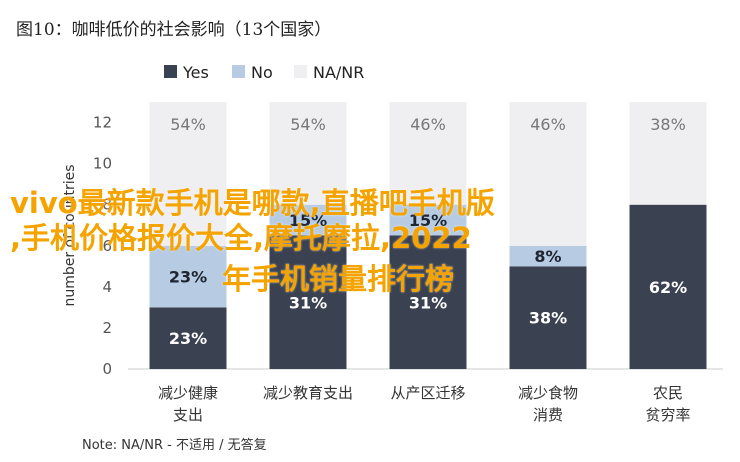 The width and height of the screenshot is (740, 462). What do you see at coordinates (667, 415) in the screenshot?
I see `x-category-label: 贫穷率` at bounding box center [667, 415].